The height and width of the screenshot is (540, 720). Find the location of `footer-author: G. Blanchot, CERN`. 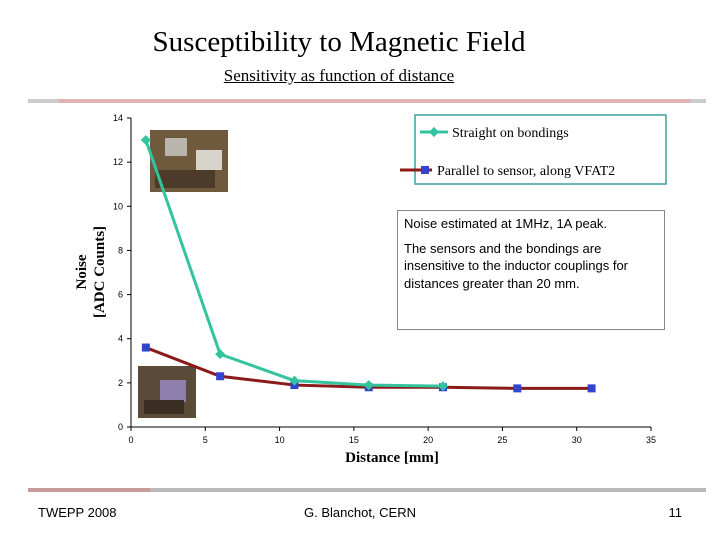

footer-author: G. Blanchot, CERN is located at coordinates (360, 512).